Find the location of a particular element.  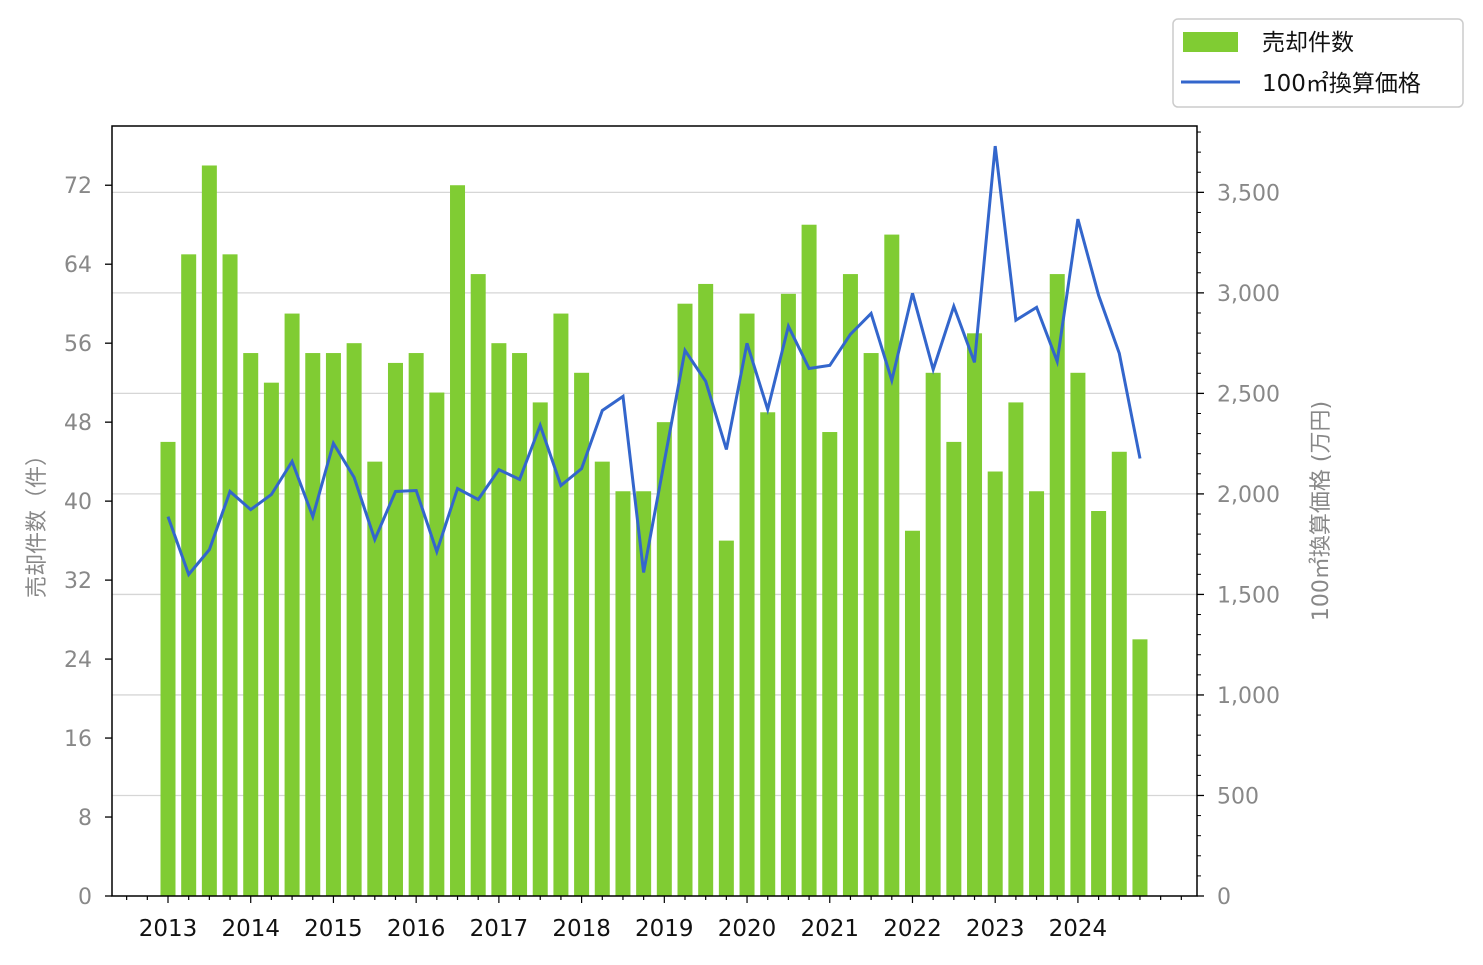

x-tick-label: 2024 is located at coordinates (1078, 929).